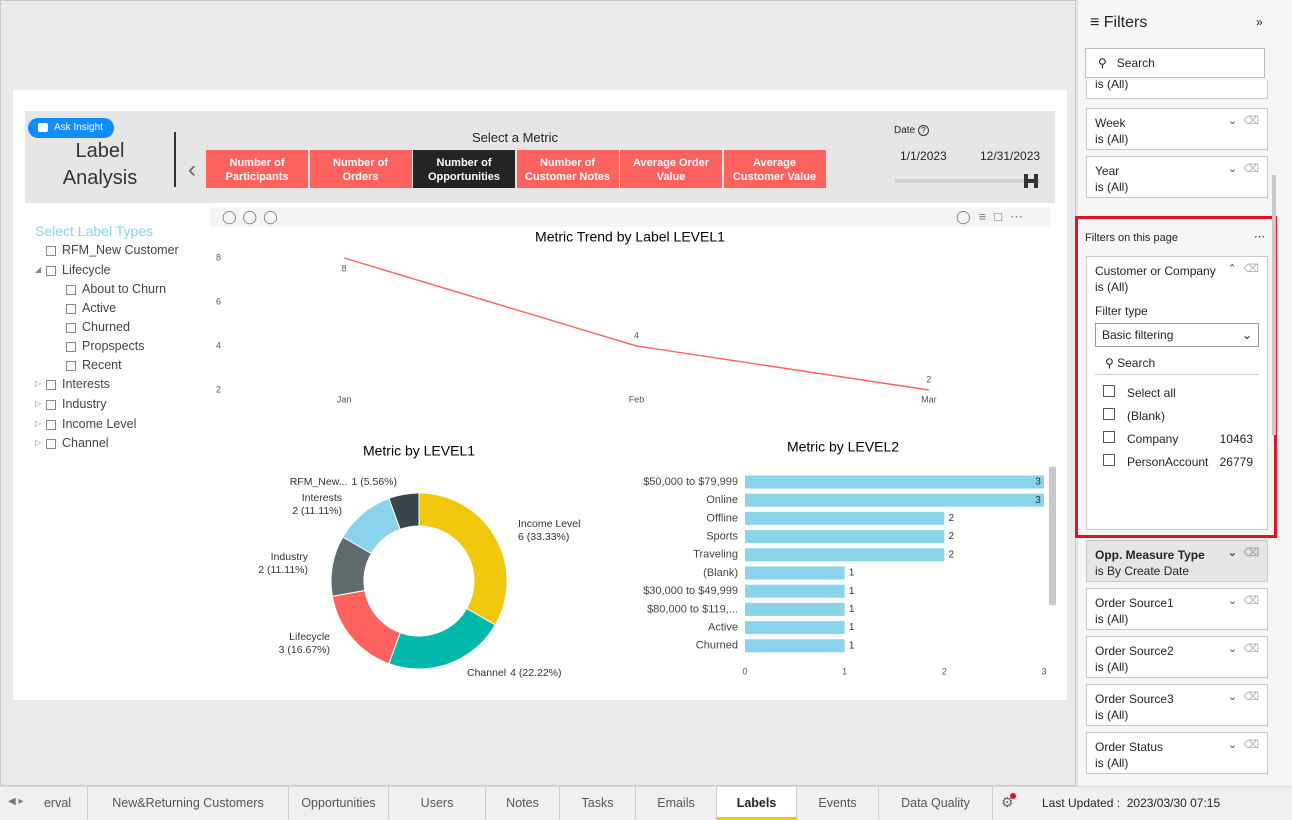 This screenshot has width=1292, height=820. Describe the element at coordinates (1052, 536) in the screenshot. I see `bar-scrollbar` at that location.